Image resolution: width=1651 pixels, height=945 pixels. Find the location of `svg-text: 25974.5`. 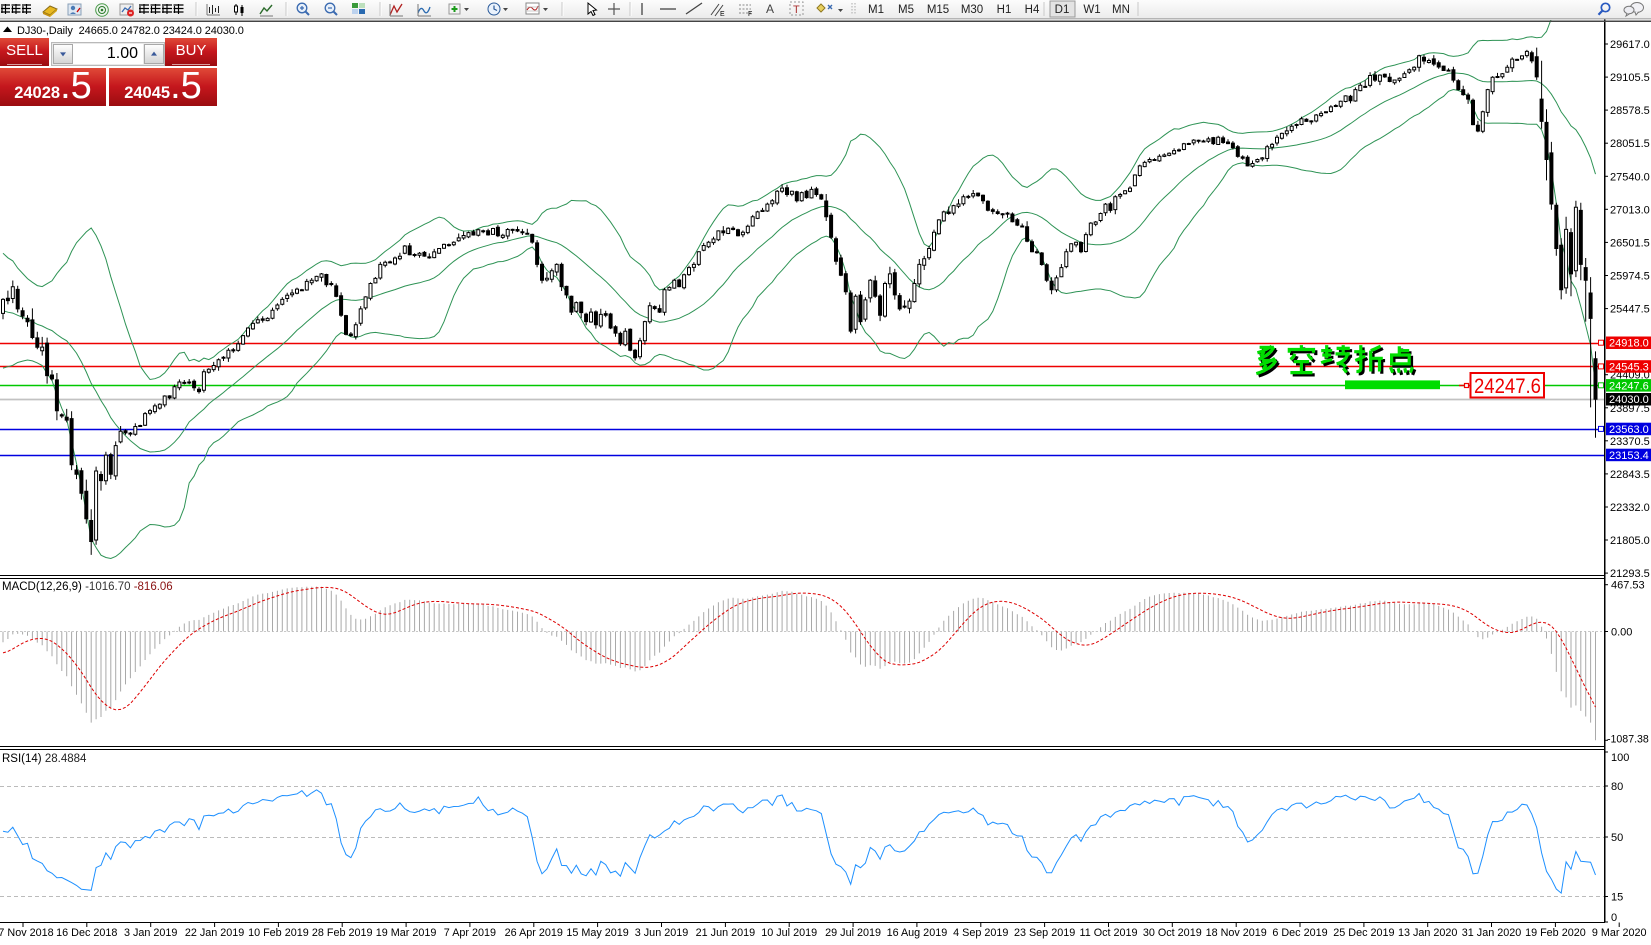

svg-text: 25974.5 is located at coordinates (1630, 277).